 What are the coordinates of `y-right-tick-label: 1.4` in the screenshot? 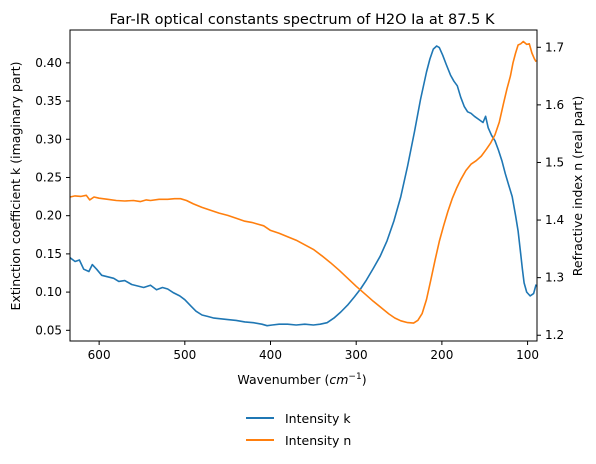 It's located at (554, 220).